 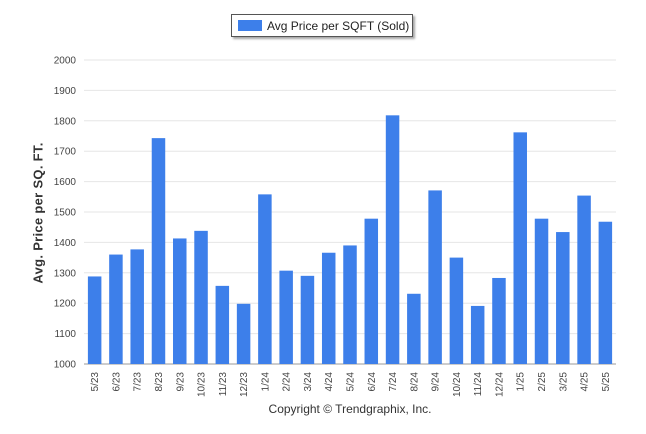 What do you see at coordinates (65, 91) in the screenshot?
I see `y-tick-label: 1900` at bounding box center [65, 91].